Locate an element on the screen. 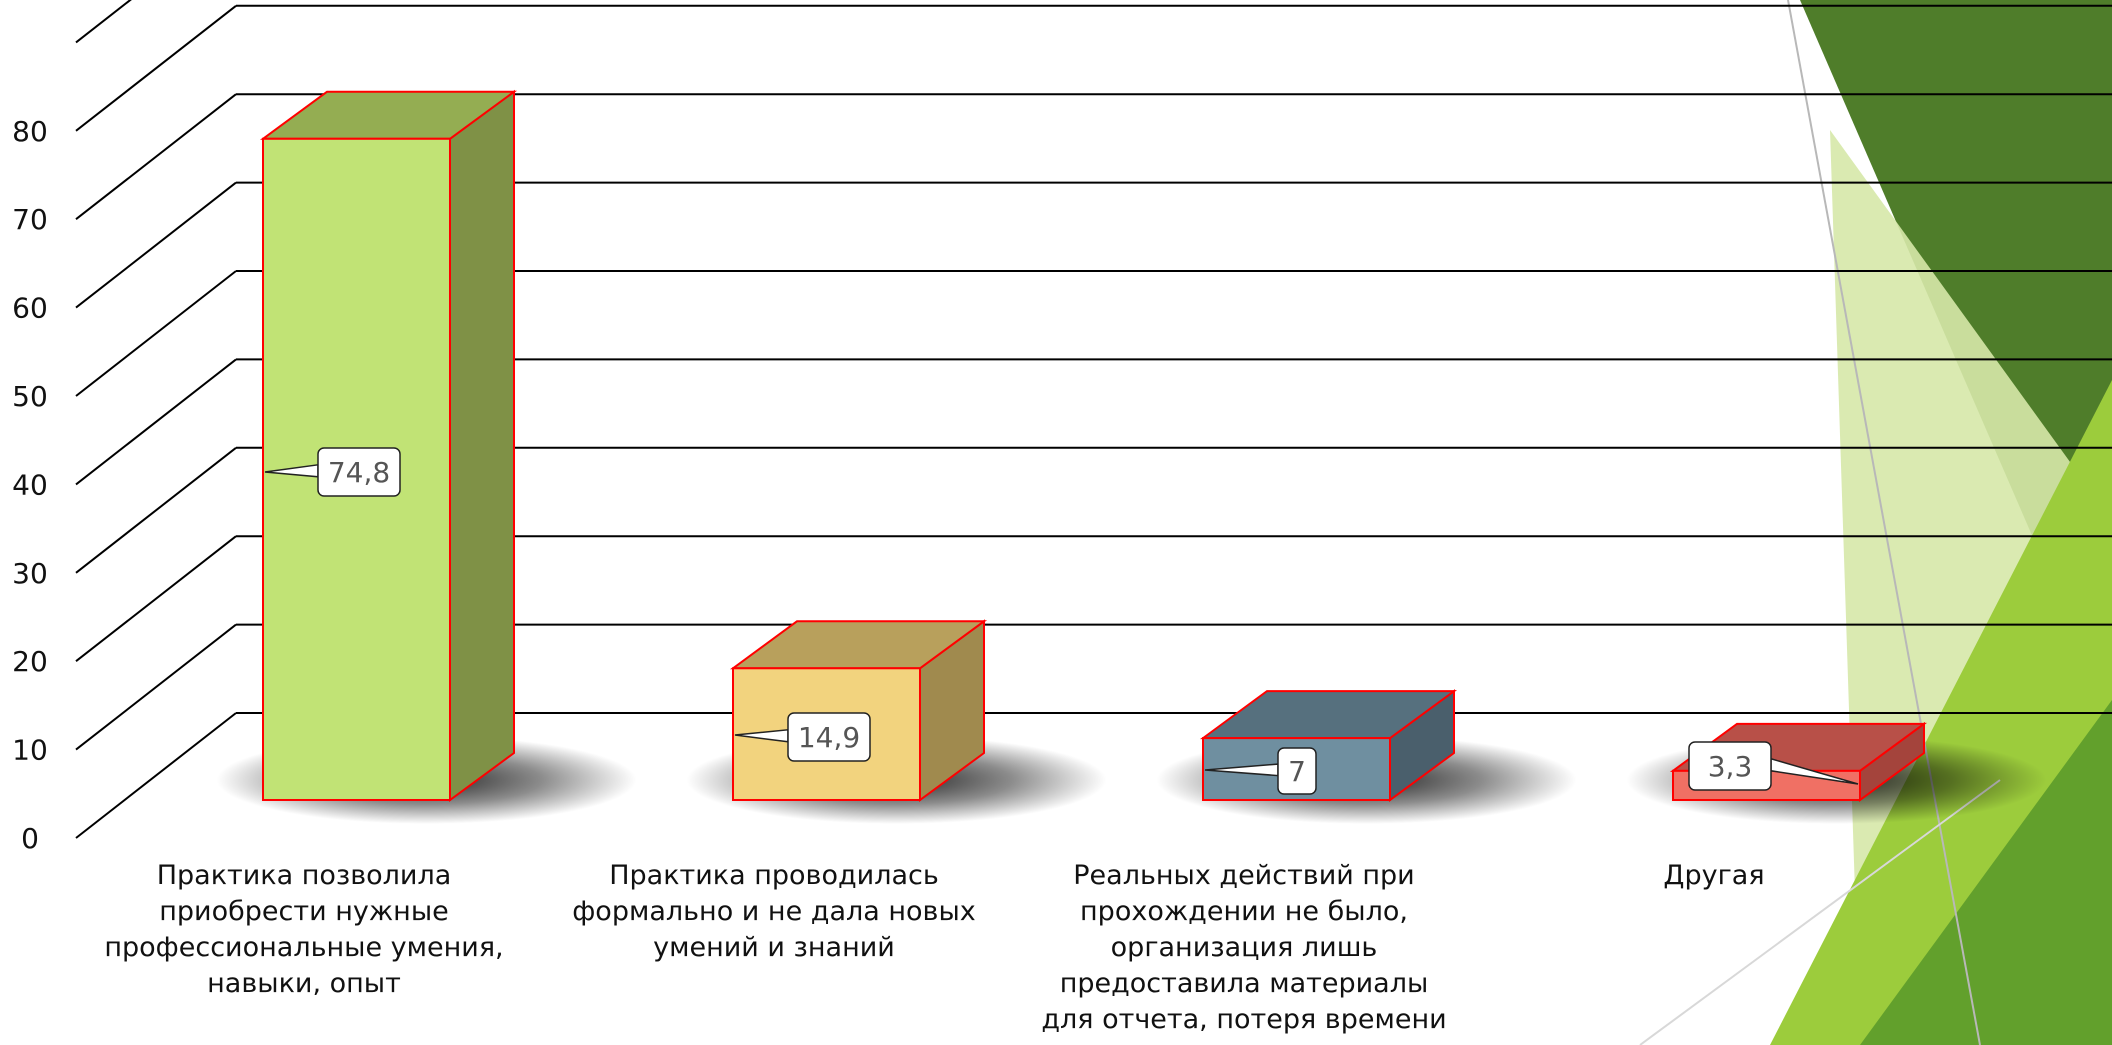  data-label-text: 3,3 is located at coordinates (1730, 766).